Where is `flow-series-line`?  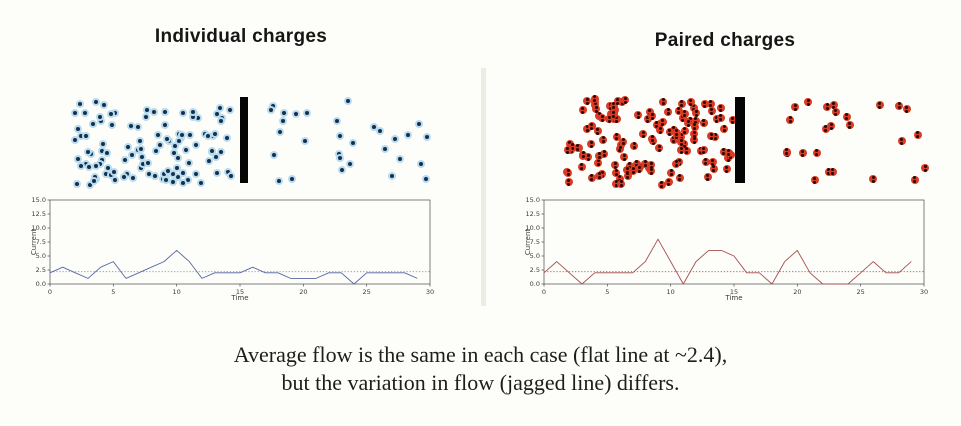
flow-series-line is located at coordinates (233, 267).